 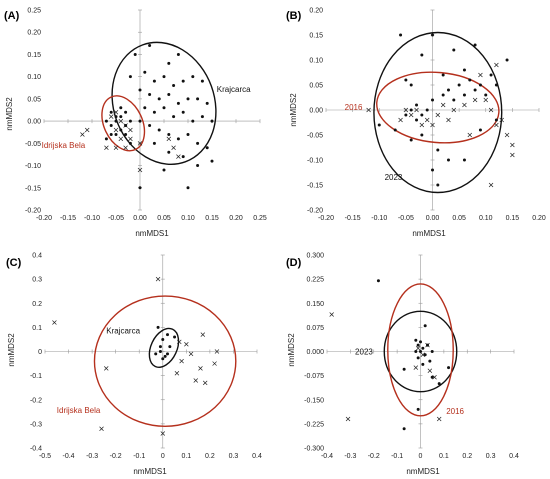 What do you see at coordinates (315, 328) in the screenshot?
I see `panel-d-y-tick-label: 0.075` at bounding box center [315, 328].